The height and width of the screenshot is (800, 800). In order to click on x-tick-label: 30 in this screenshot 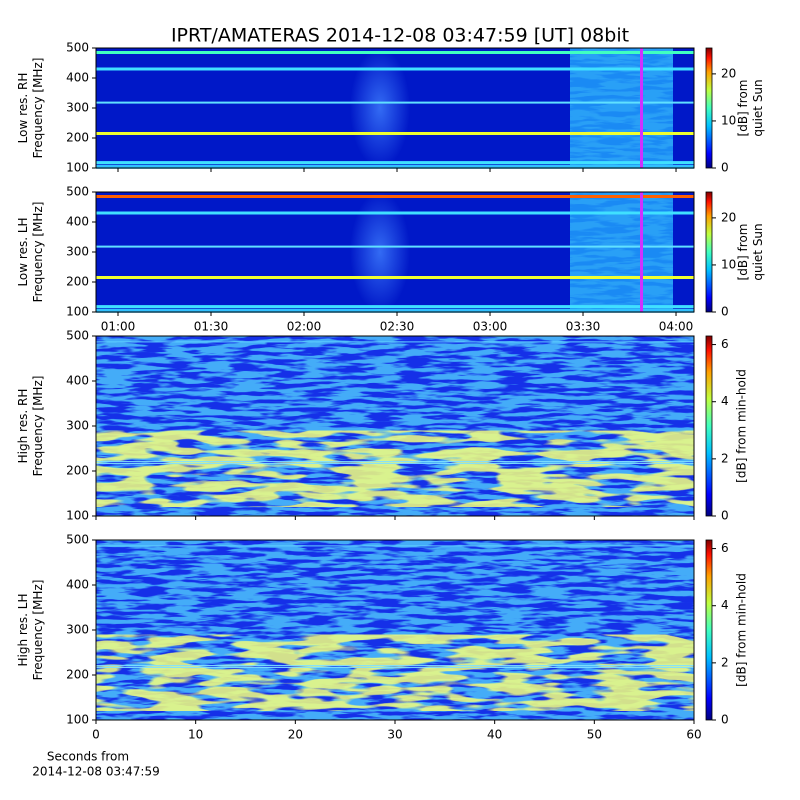, I will do `click(394, 735)`.